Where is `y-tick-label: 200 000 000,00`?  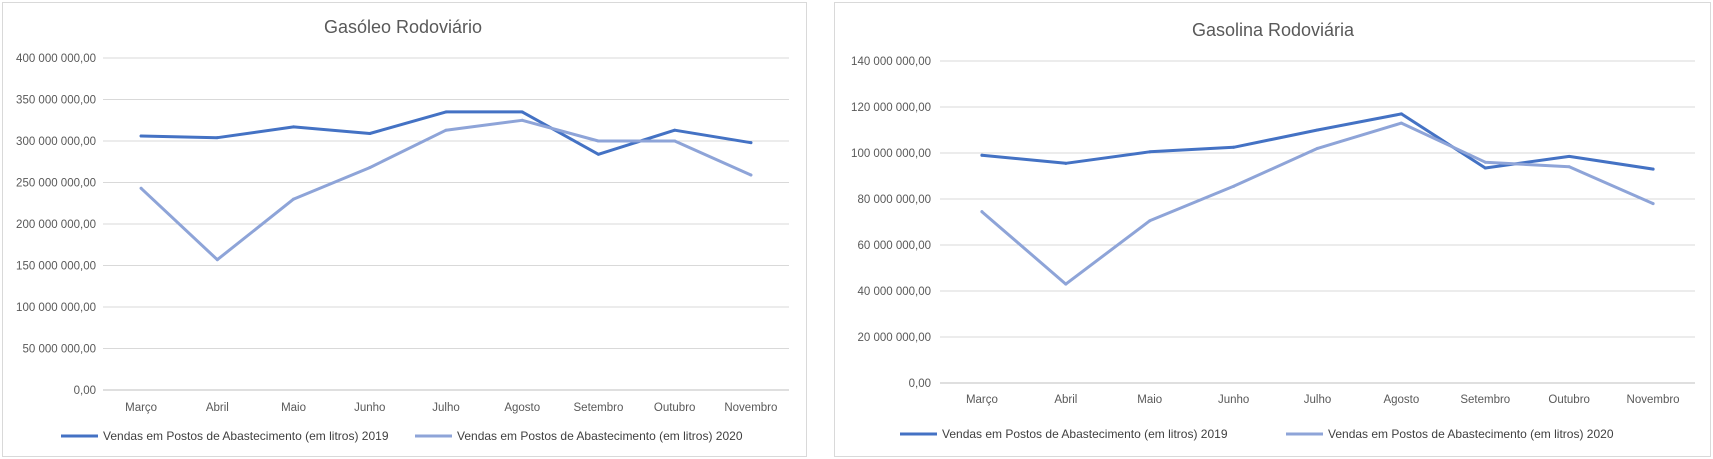 y-tick-label: 200 000 000,00 is located at coordinates (56, 225).